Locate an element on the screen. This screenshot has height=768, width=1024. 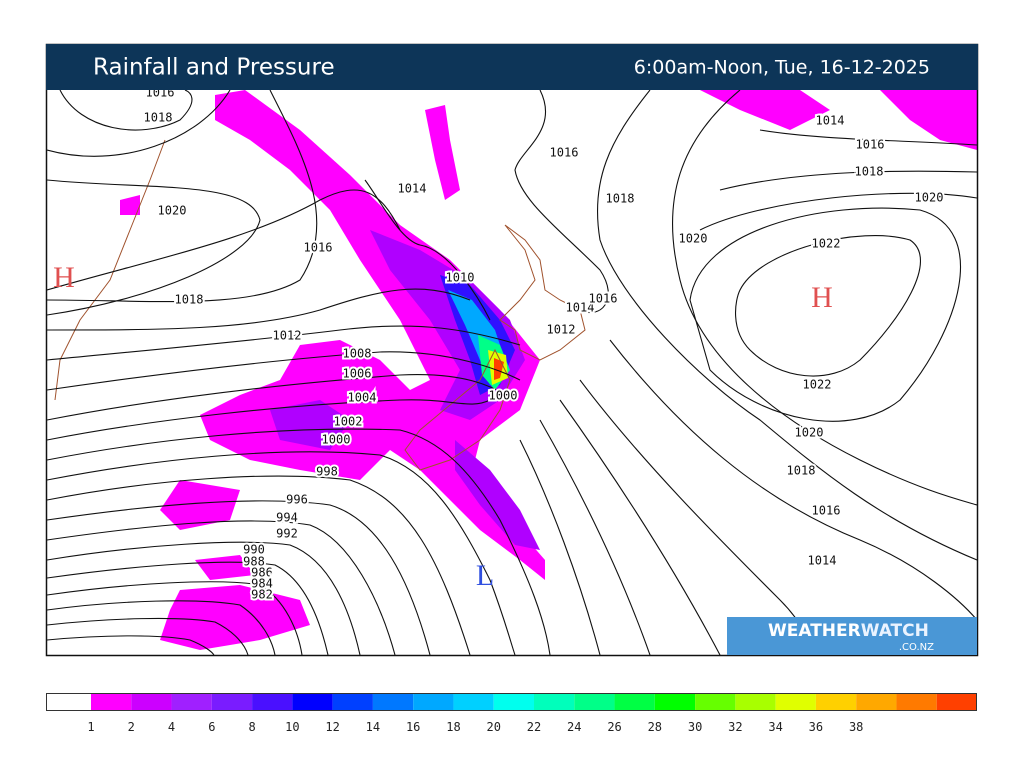
isobar-label: 990 is located at coordinates (254, 550).